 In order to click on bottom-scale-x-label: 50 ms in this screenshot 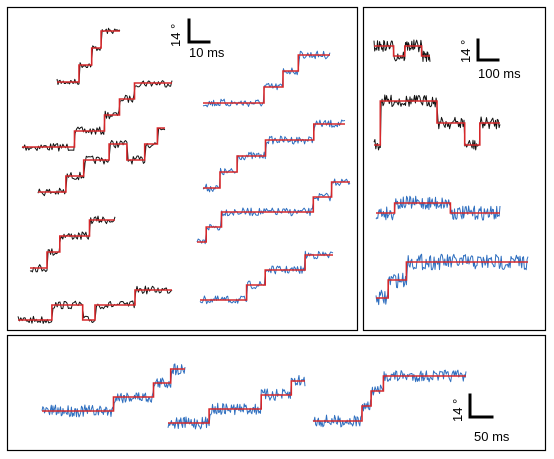, I will do `click(492, 436)`.